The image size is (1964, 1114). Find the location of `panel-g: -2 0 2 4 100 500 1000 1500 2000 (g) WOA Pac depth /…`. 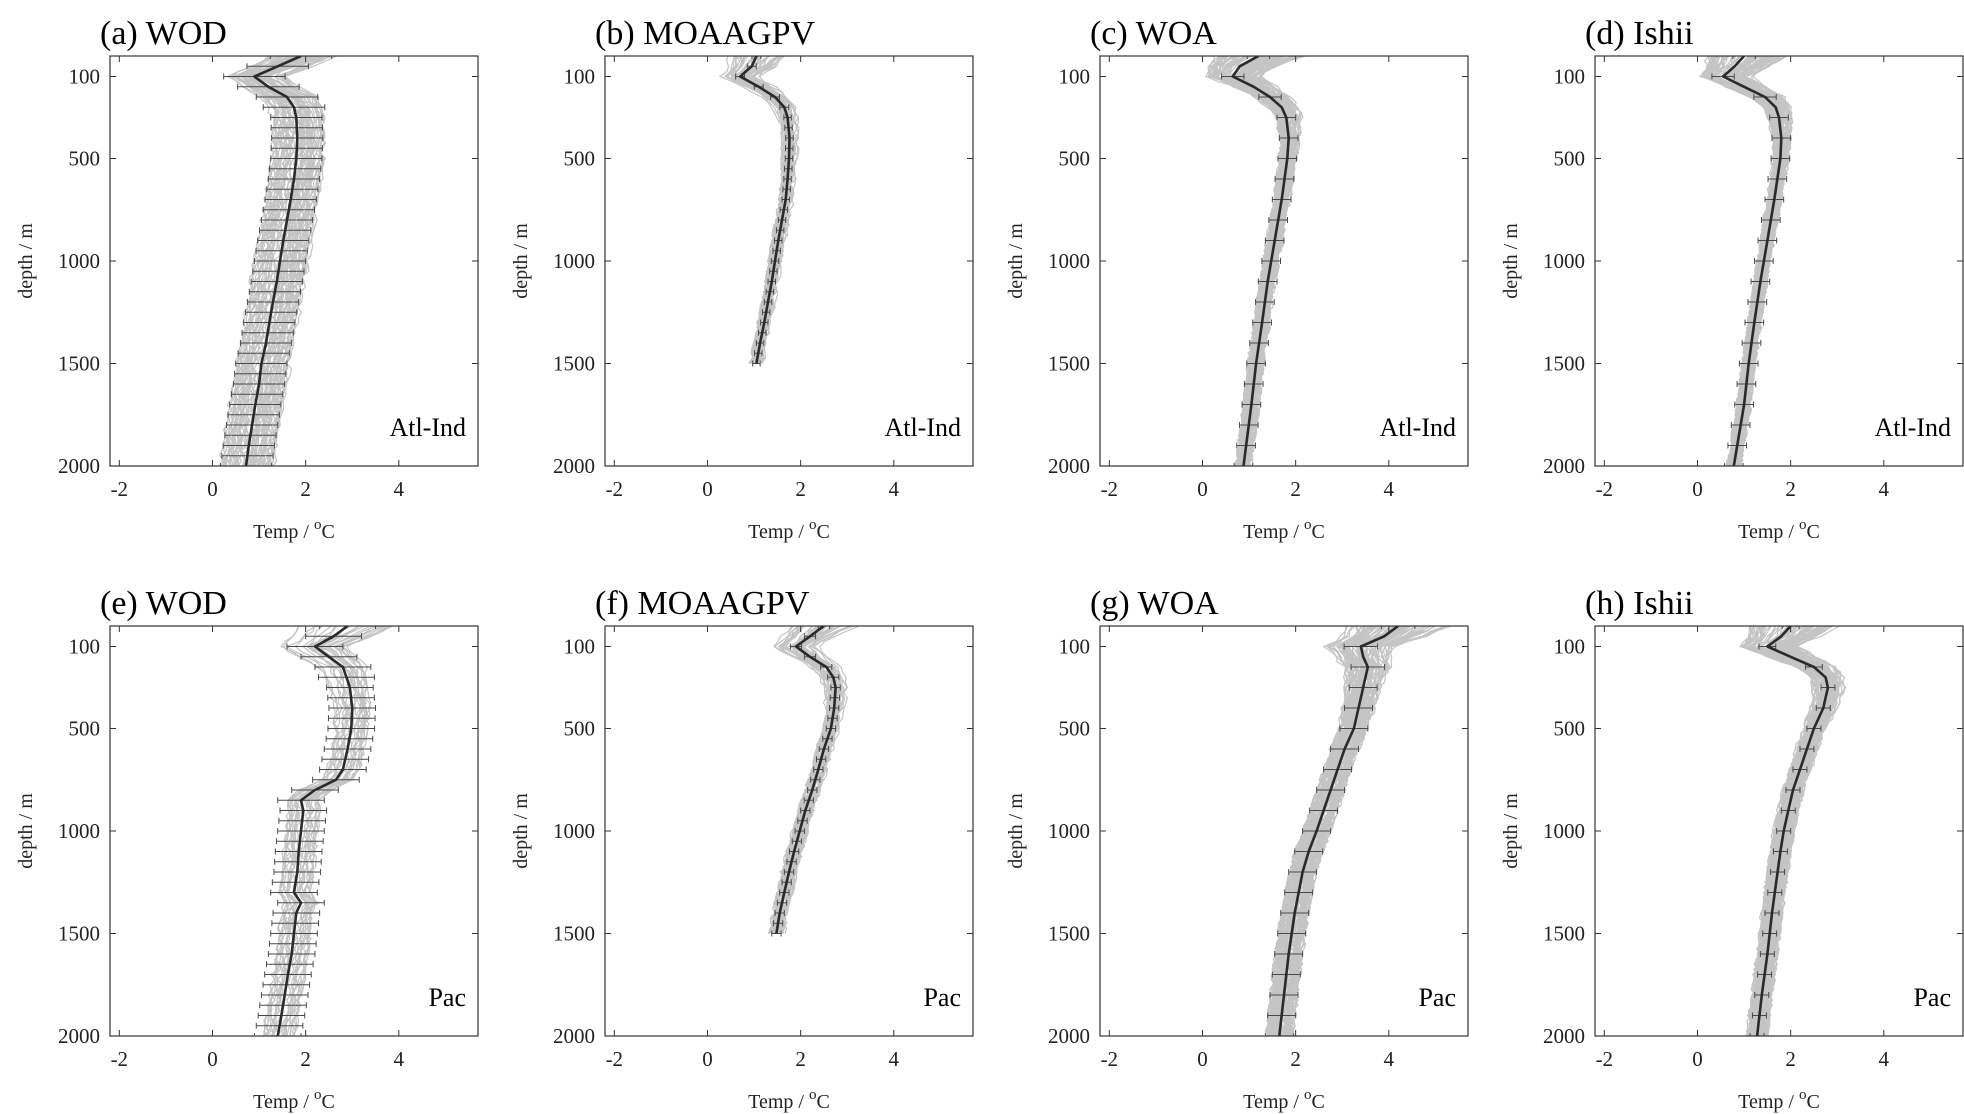

panel-g: -2 0 2 4 100 500 1000 1500 2000 (g) WOA Pac depth /… is located at coordinates (1237, 849).